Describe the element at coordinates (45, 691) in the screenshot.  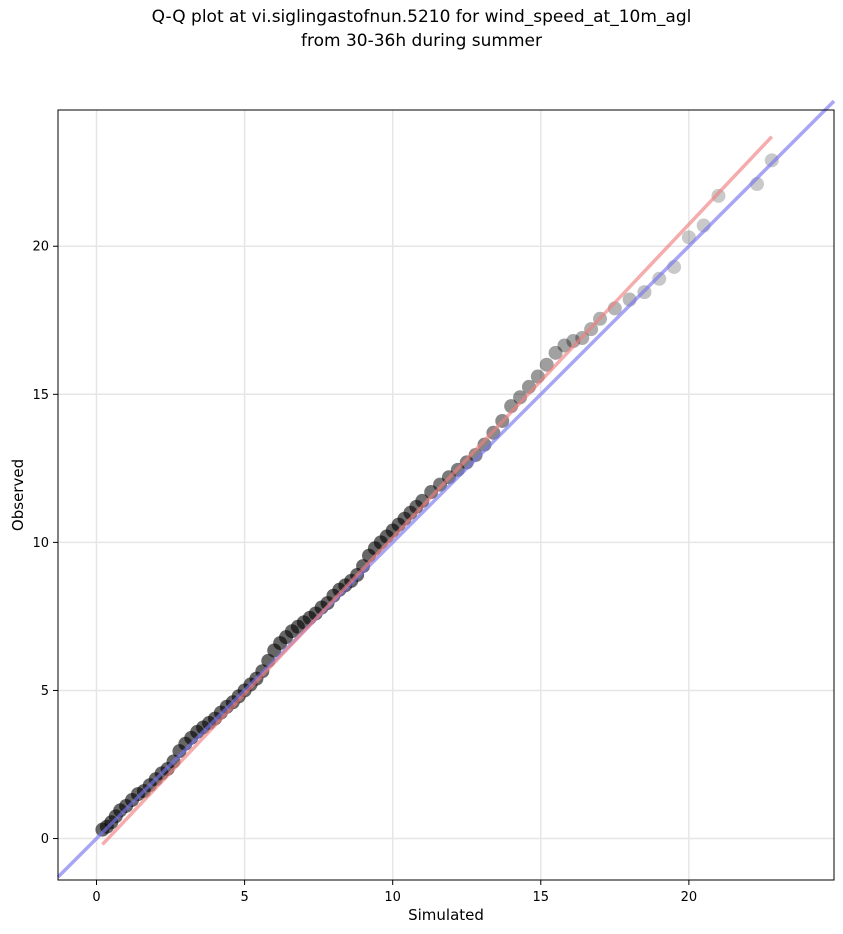
I see `y-tick-label-1: 5` at that location.